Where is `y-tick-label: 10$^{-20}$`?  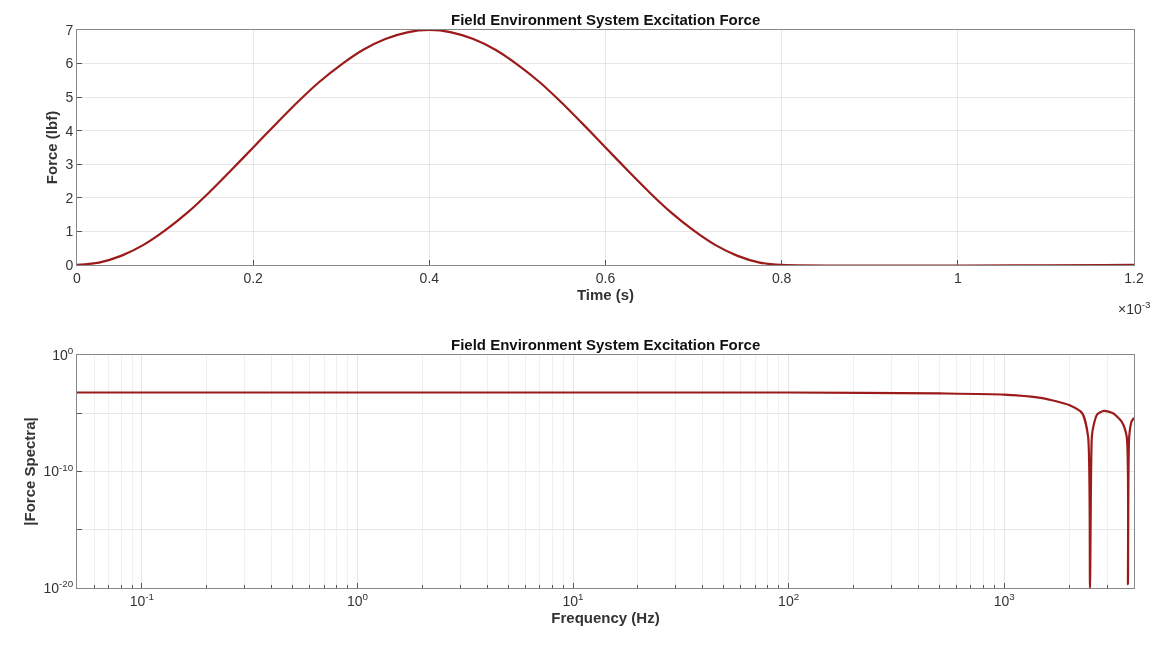
y-tick-label: 10$^{-20}$ is located at coordinates (58, 587).